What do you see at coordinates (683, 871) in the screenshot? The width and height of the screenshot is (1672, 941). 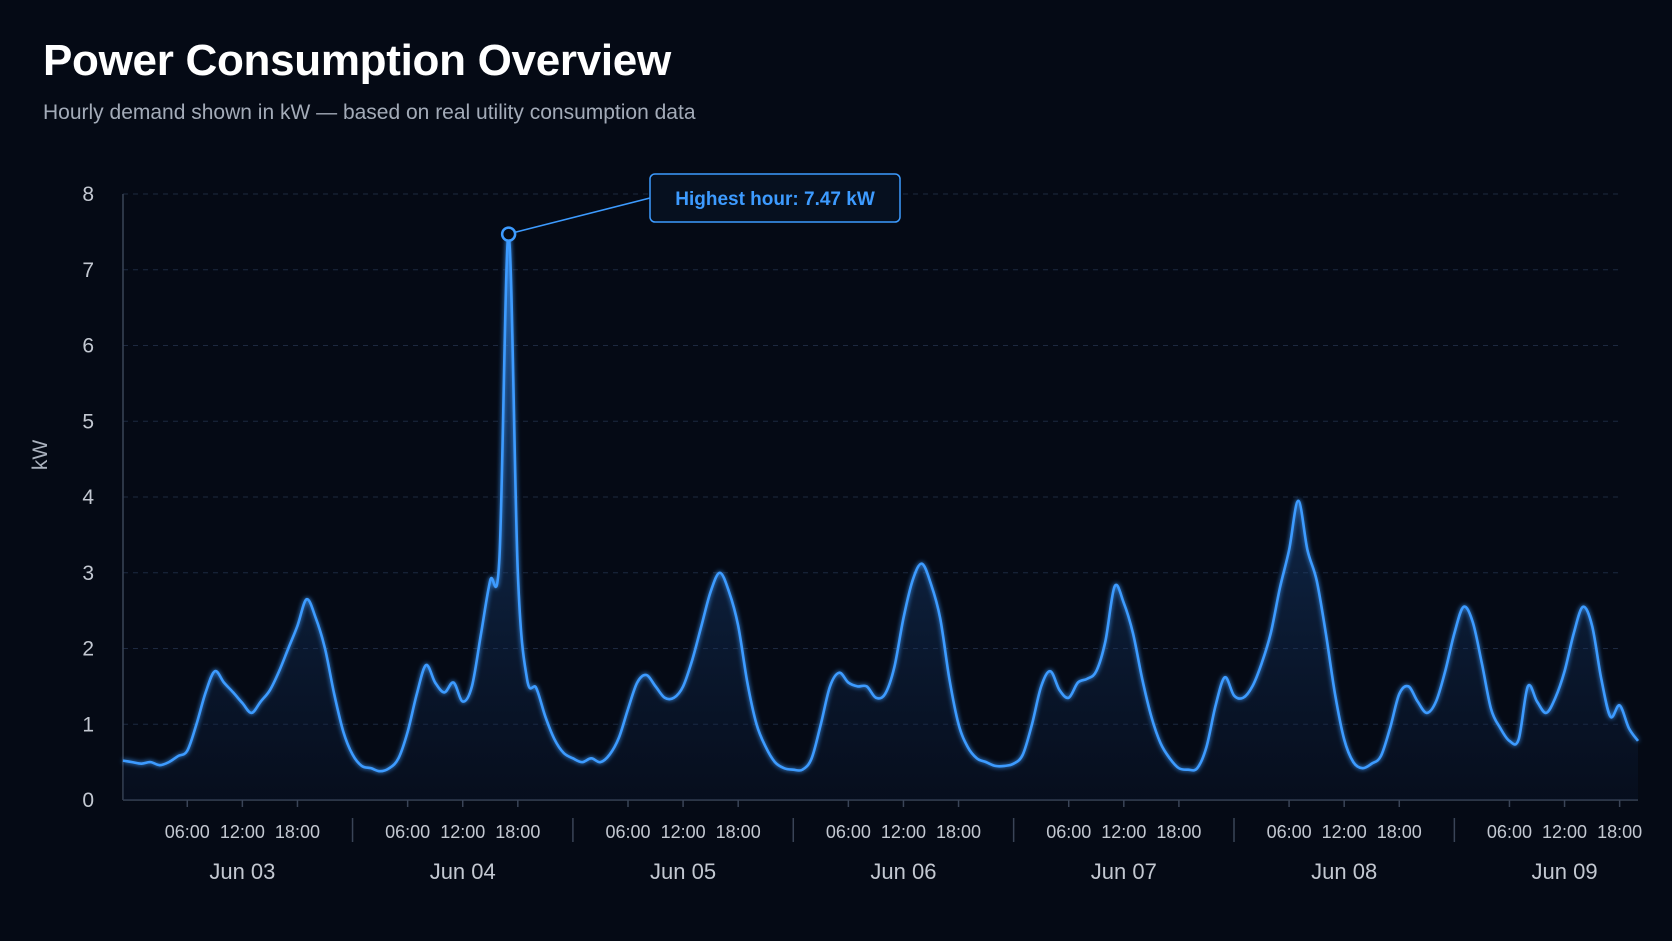 I see `x-day-label: Jun 05` at bounding box center [683, 871].